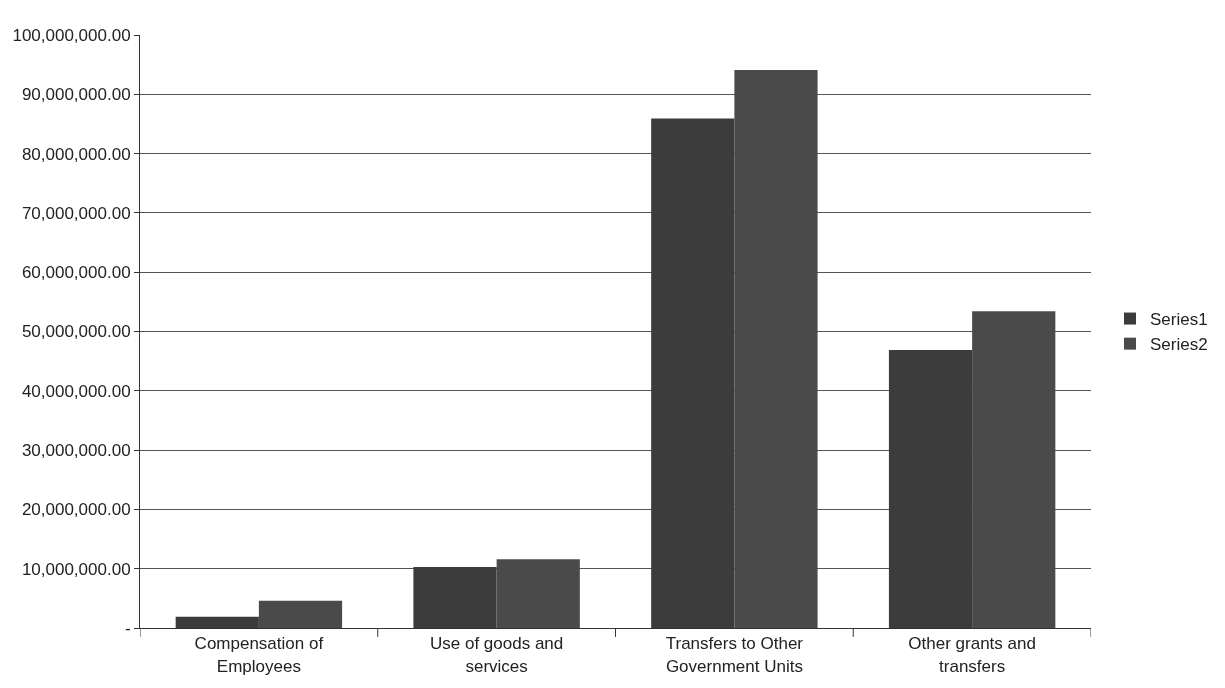 The height and width of the screenshot is (688, 1225). I want to click on y-tick-label: 60,000,000.00, so click(76, 273).